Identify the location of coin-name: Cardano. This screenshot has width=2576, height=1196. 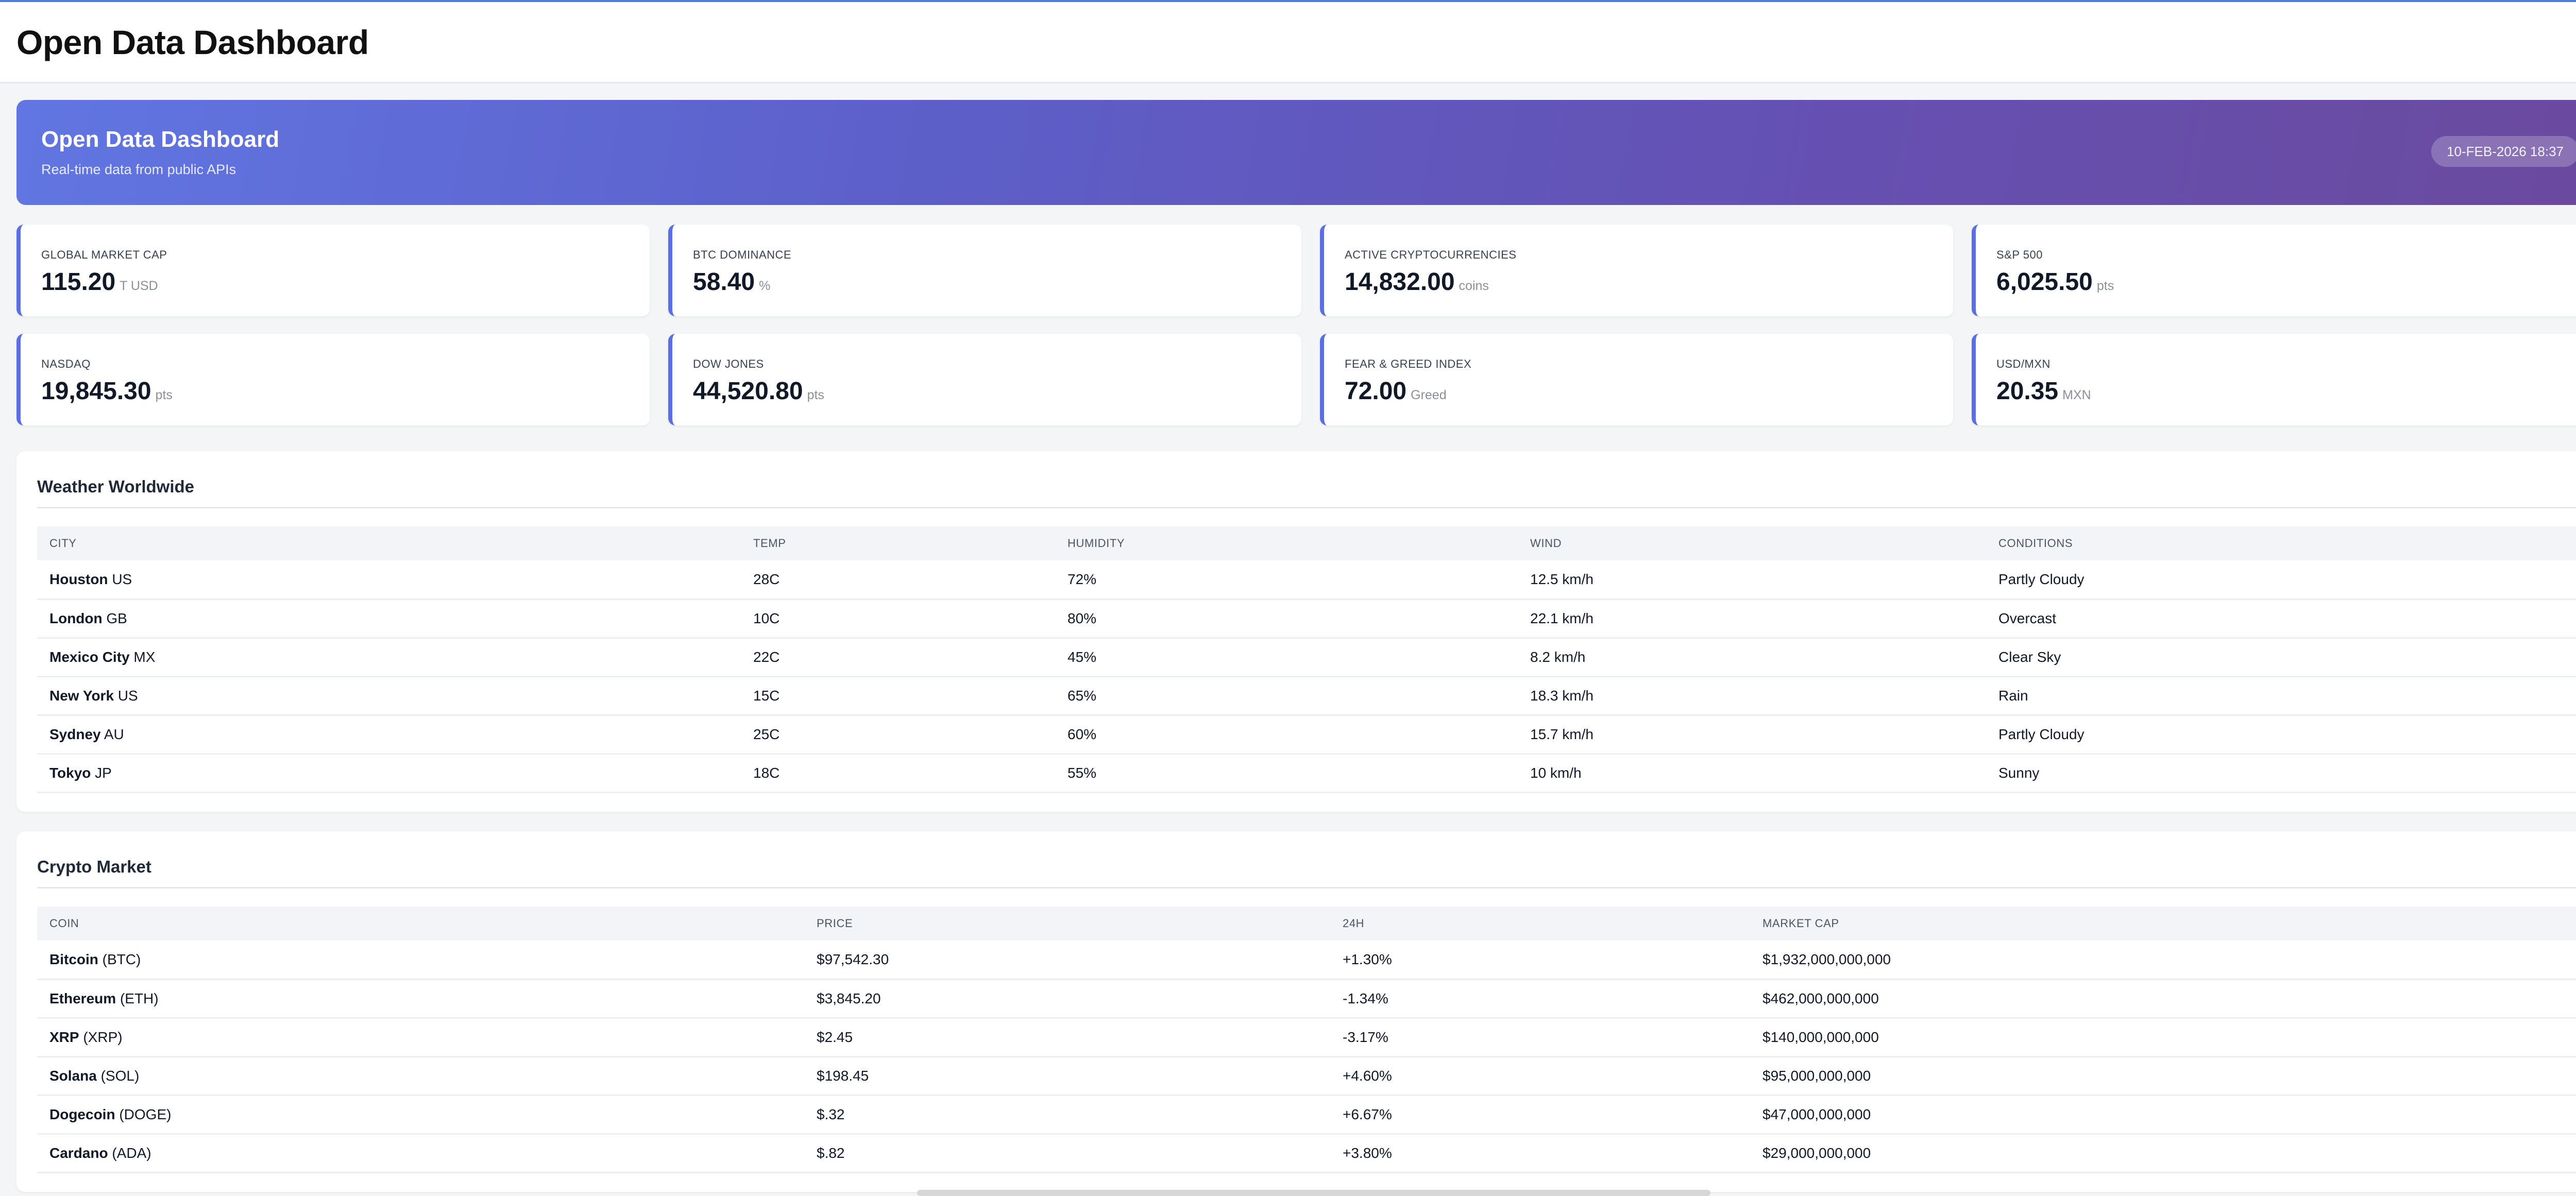
(79, 1152).